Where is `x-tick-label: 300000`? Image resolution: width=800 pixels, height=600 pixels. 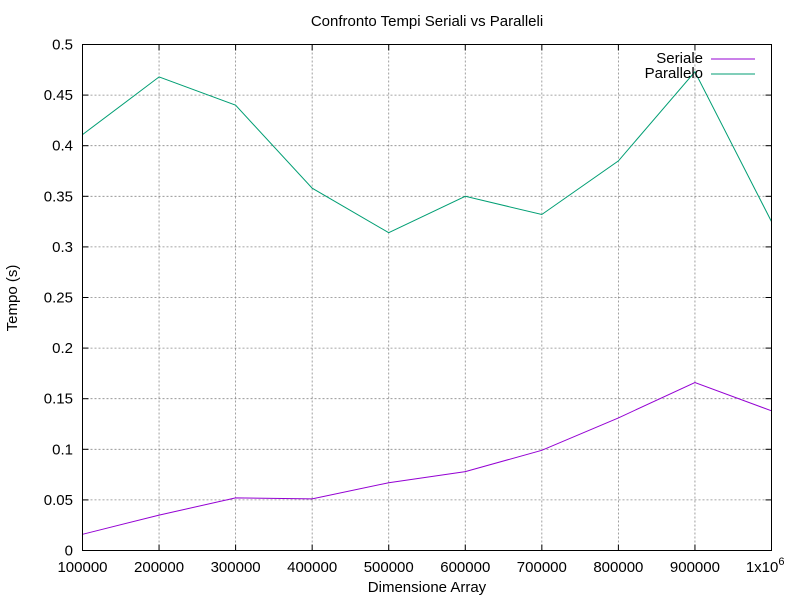 x-tick-label: 300000 is located at coordinates (236, 567).